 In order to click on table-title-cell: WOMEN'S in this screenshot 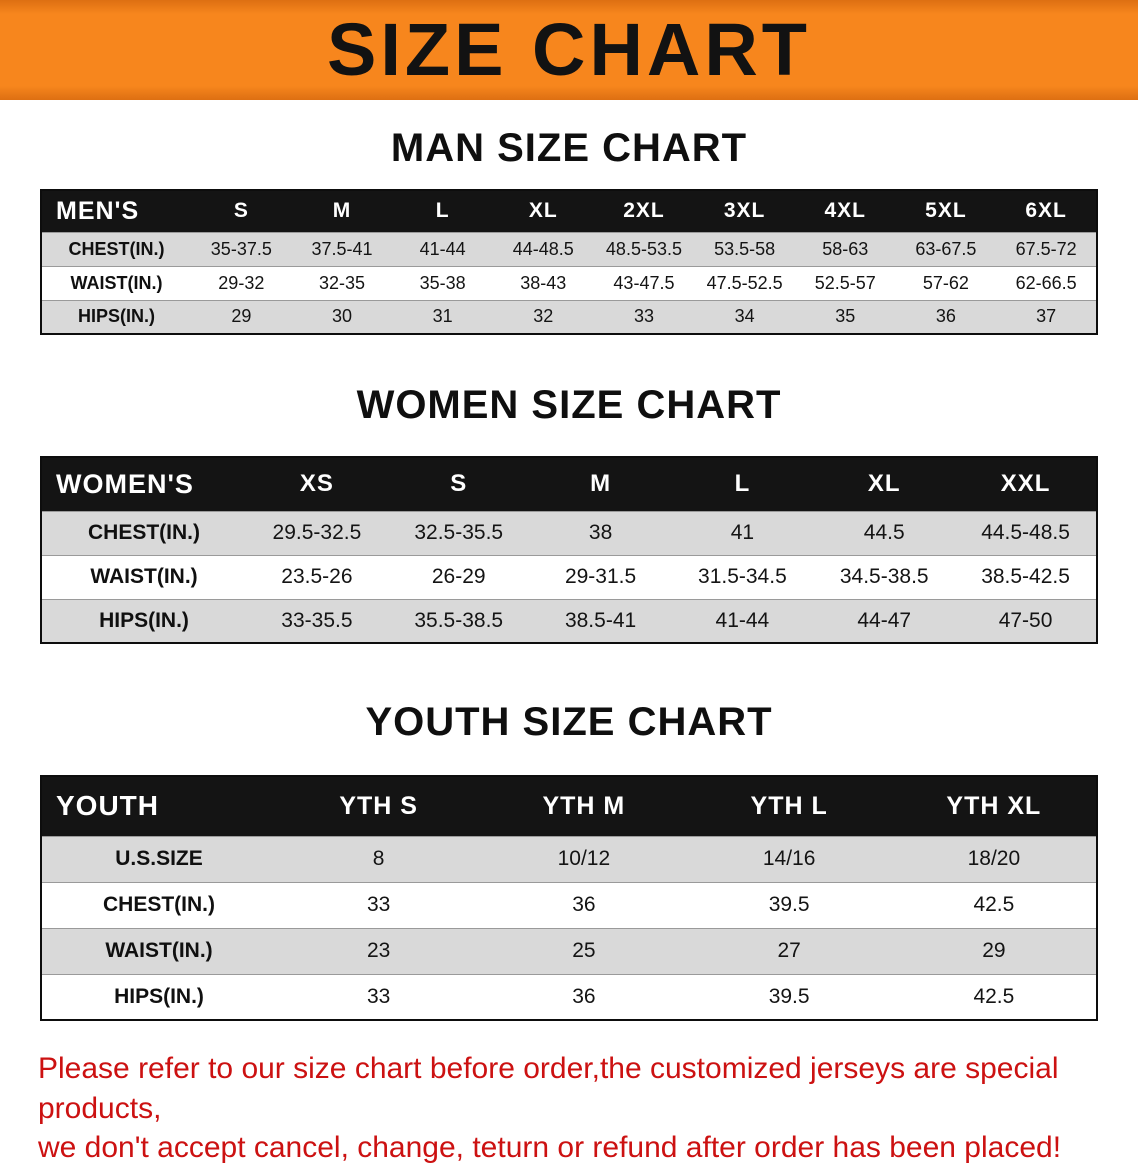, I will do `click(143, 484)`.